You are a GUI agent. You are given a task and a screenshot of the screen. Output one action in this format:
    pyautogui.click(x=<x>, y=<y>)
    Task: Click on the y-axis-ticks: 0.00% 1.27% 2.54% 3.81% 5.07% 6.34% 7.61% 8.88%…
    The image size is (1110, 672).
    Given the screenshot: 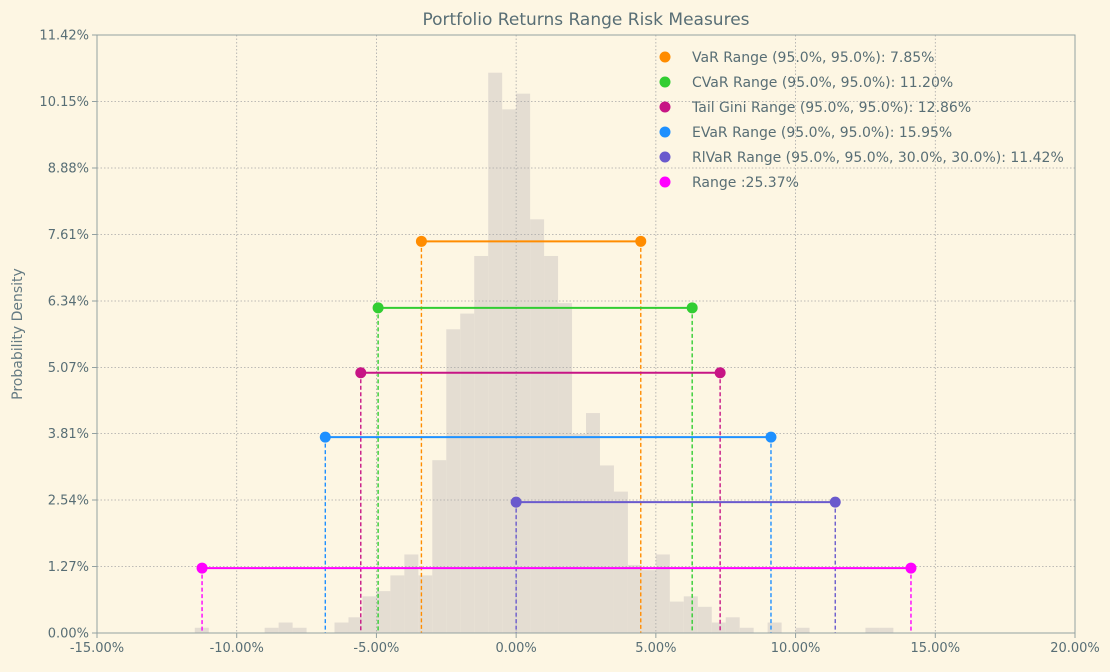 What is the action you would take?
    pyautogui.click(x=68, y=335)
    